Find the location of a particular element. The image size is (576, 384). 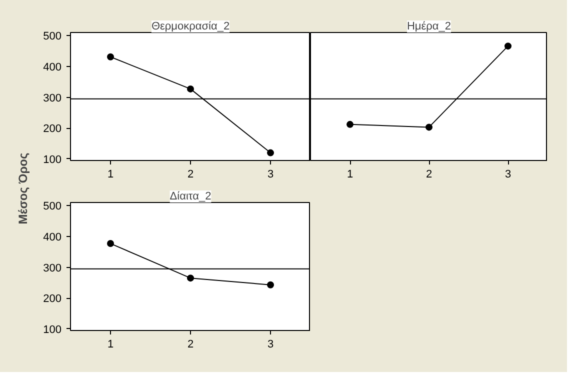

chart-title: Ημέρα_2 is located at coordinates (429, 26).